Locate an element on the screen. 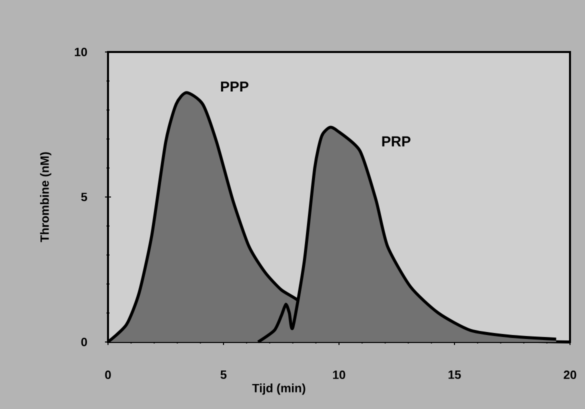  y-axis-title: Thrombine (nM) is located at coordinates (46, 197).